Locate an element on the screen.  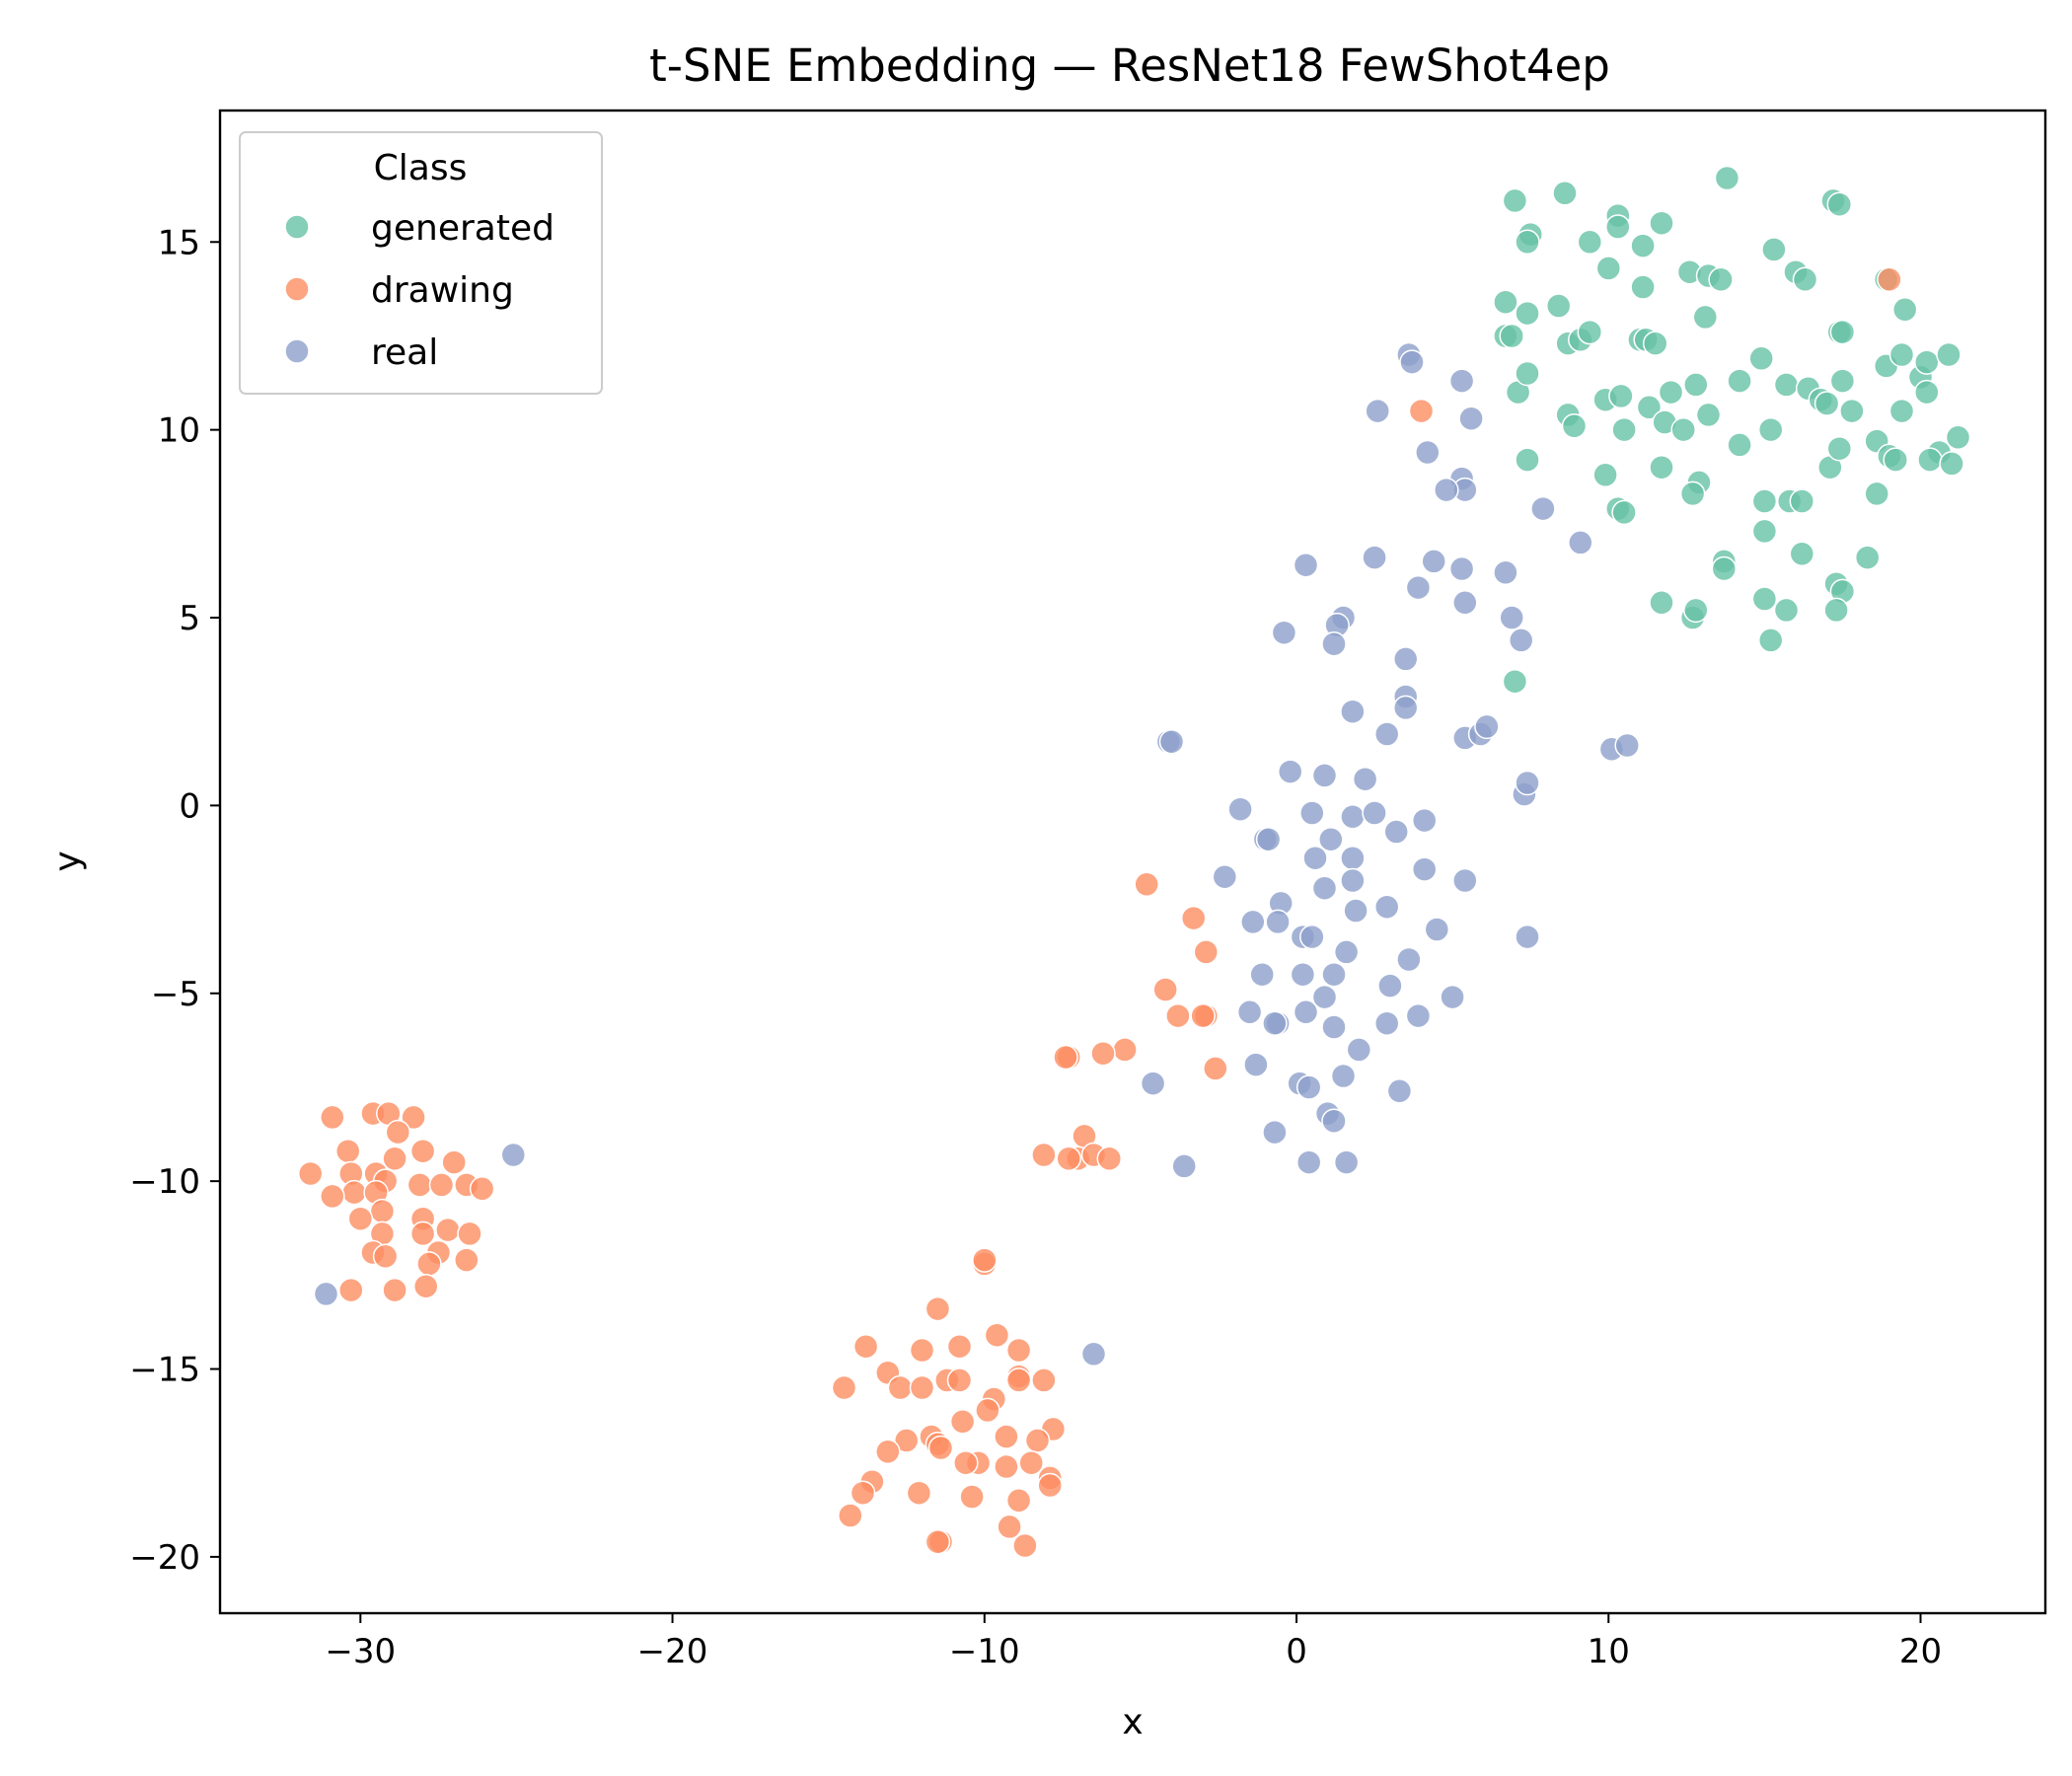
y-tick-label: −15 is located at coordinates (165, 1371).